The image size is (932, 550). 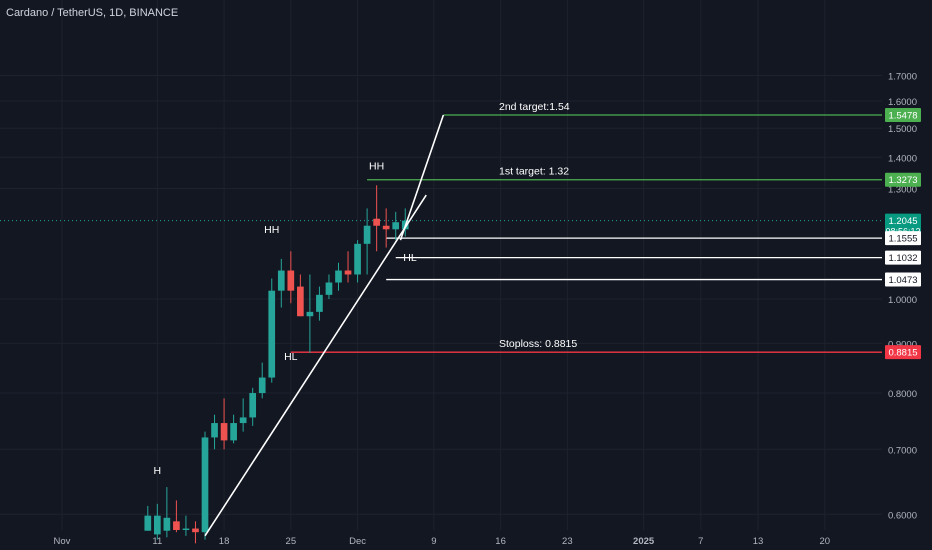 What do you see at coordinates (902, 221) in the screenshot?
I see `price-tag-label: 1.2045` at bounding box center [902, 221].